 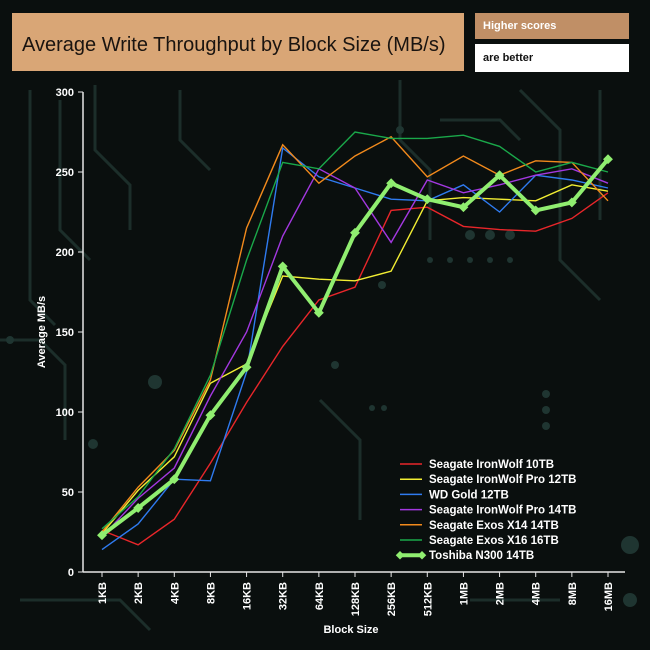 What do you see at coordinates (65, 333) in the screenshot?
I see `y-tick-label: 150` at bounding box center [65, 333].